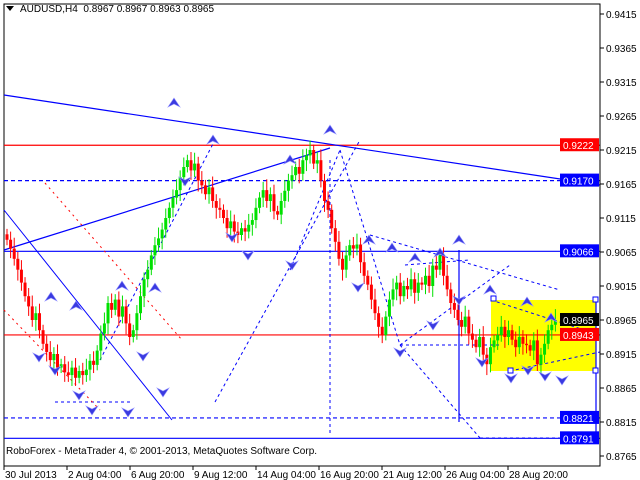 Image resolution: width=640 pixels, height=480 pixels. What do you see at coordinates (93, 296) in the screenshot?
I see `red-channel` at bounding box center [93, 296].